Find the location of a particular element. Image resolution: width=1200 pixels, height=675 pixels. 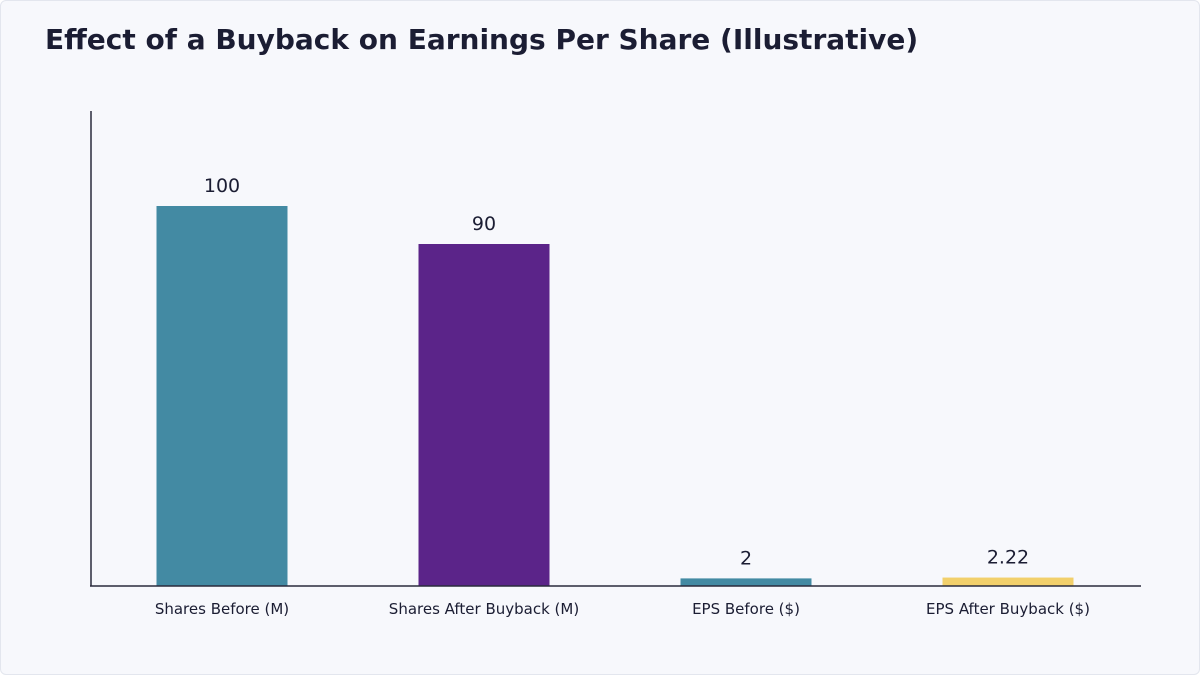

value-label-eps-after-buyback: 2.22 is located at coordinates (1008, 558).